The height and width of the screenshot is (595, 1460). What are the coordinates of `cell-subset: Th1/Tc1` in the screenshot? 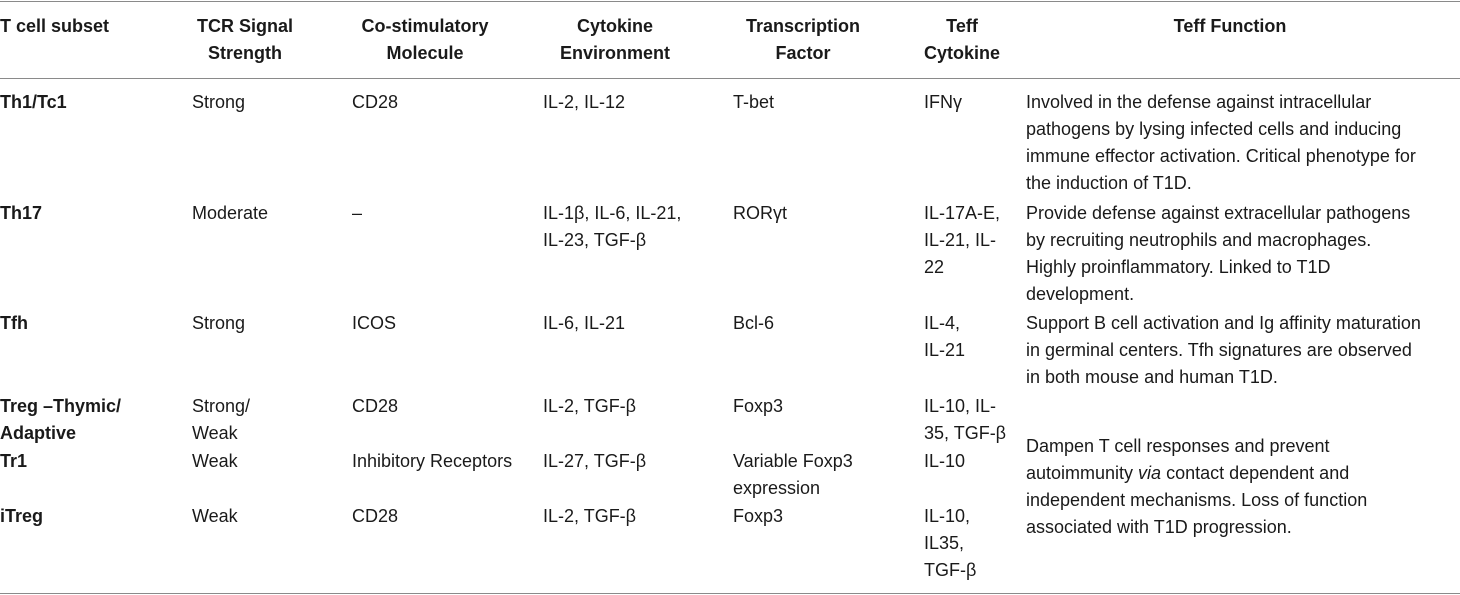 It's located at (33, 102).